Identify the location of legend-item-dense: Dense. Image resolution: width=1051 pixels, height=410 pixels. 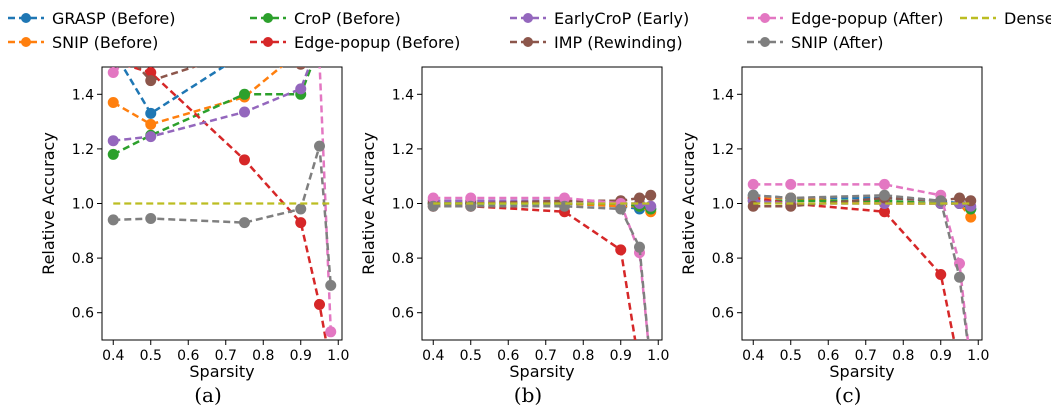
(1005, 18).